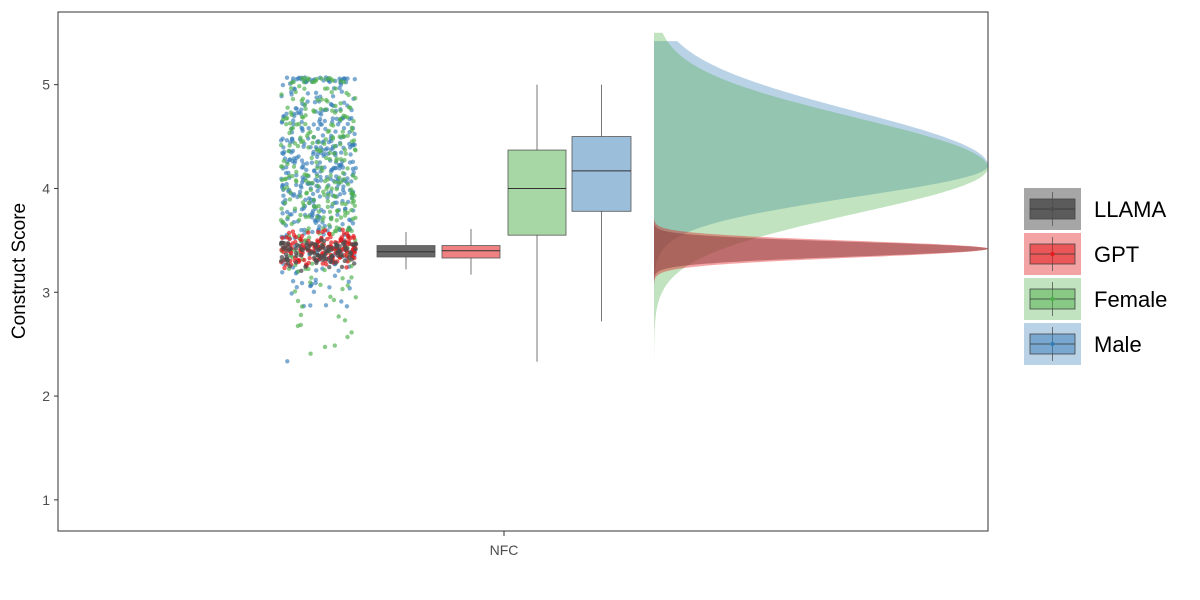  I want to click on density-gpt, so click(821, 251).